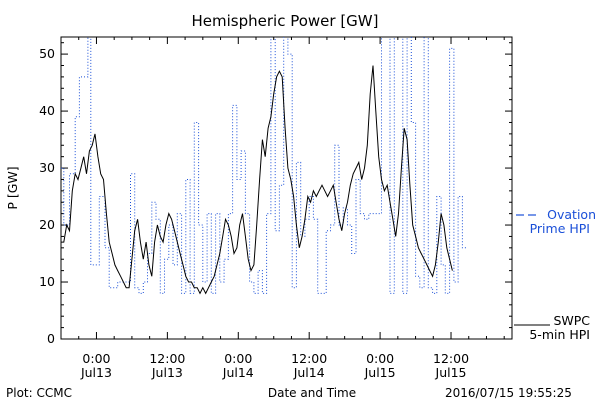 This screenshot has width=600, height=400. Describe the element at coordinates (51, 338) in the screenshot. I see `y-tick-label-0: 0` at that location.